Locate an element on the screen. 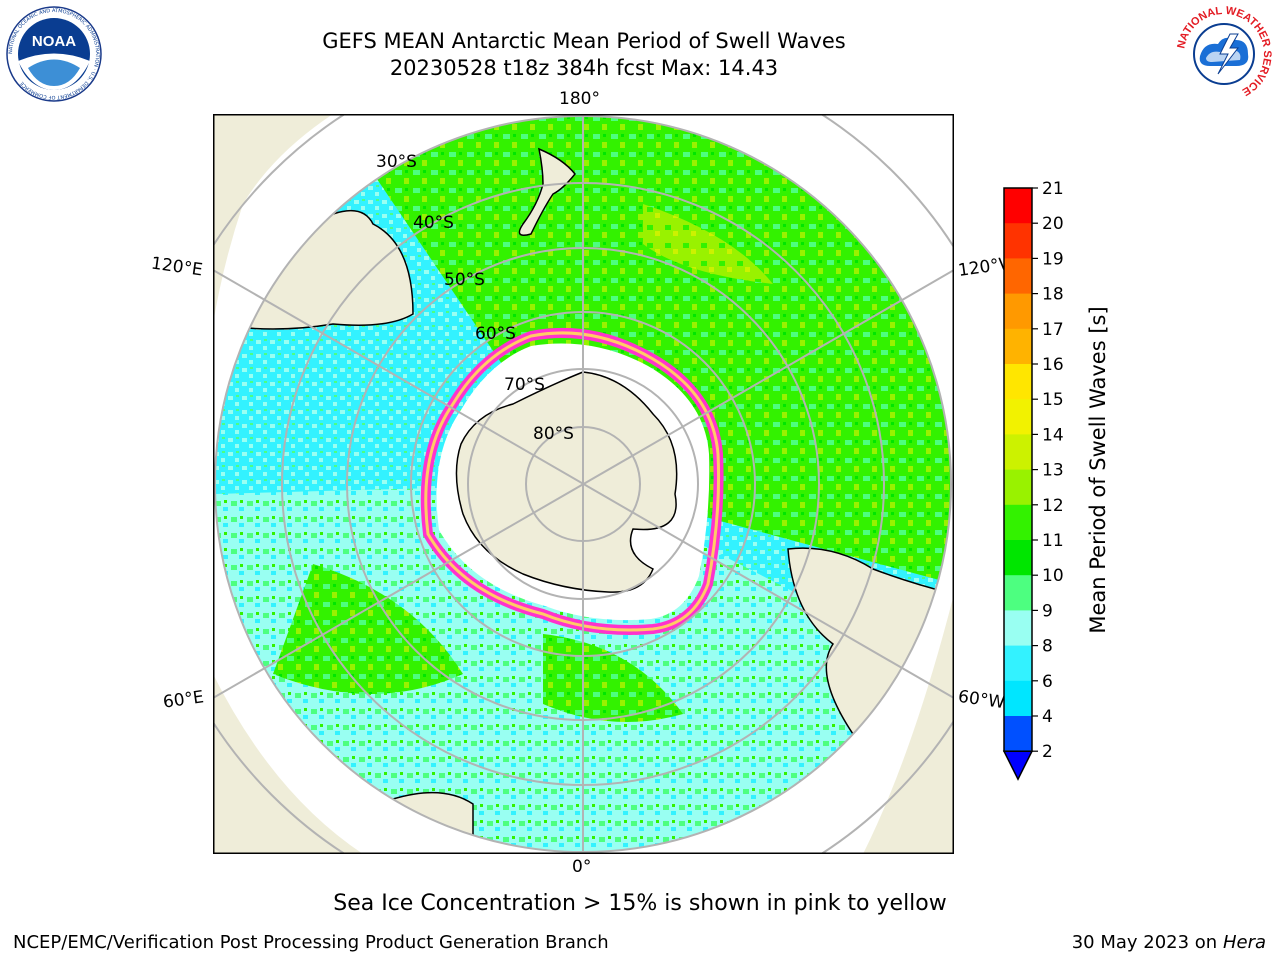 This screenshot has height=960, width=1280. colorbar-tick-label: 16 is located at coordinates (1053, 365).